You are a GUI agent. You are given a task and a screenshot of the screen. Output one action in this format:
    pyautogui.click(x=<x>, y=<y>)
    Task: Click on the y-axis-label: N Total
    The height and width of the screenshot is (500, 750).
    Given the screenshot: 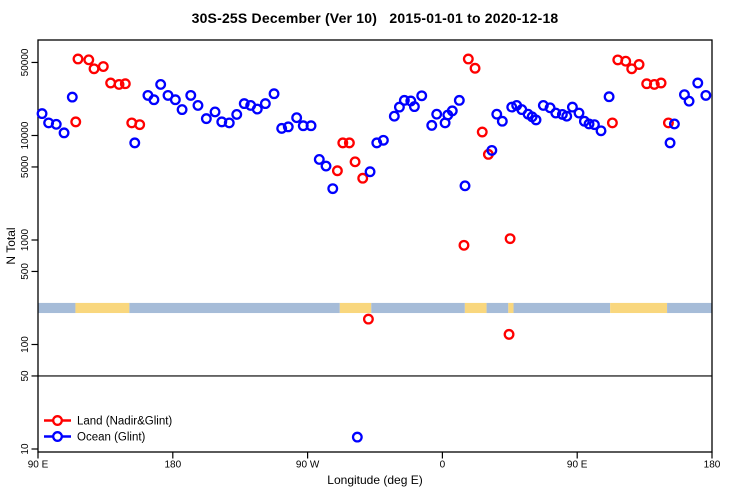 What is the action you would take?
    pyautogui.click(x=11, y=246)
    